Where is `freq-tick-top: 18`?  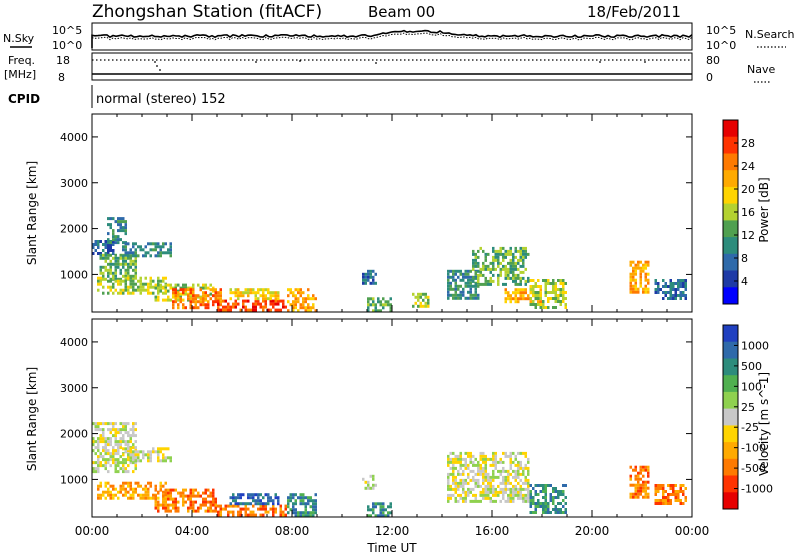 freq-tick-top: 18 is located at coordinates (63, 60).